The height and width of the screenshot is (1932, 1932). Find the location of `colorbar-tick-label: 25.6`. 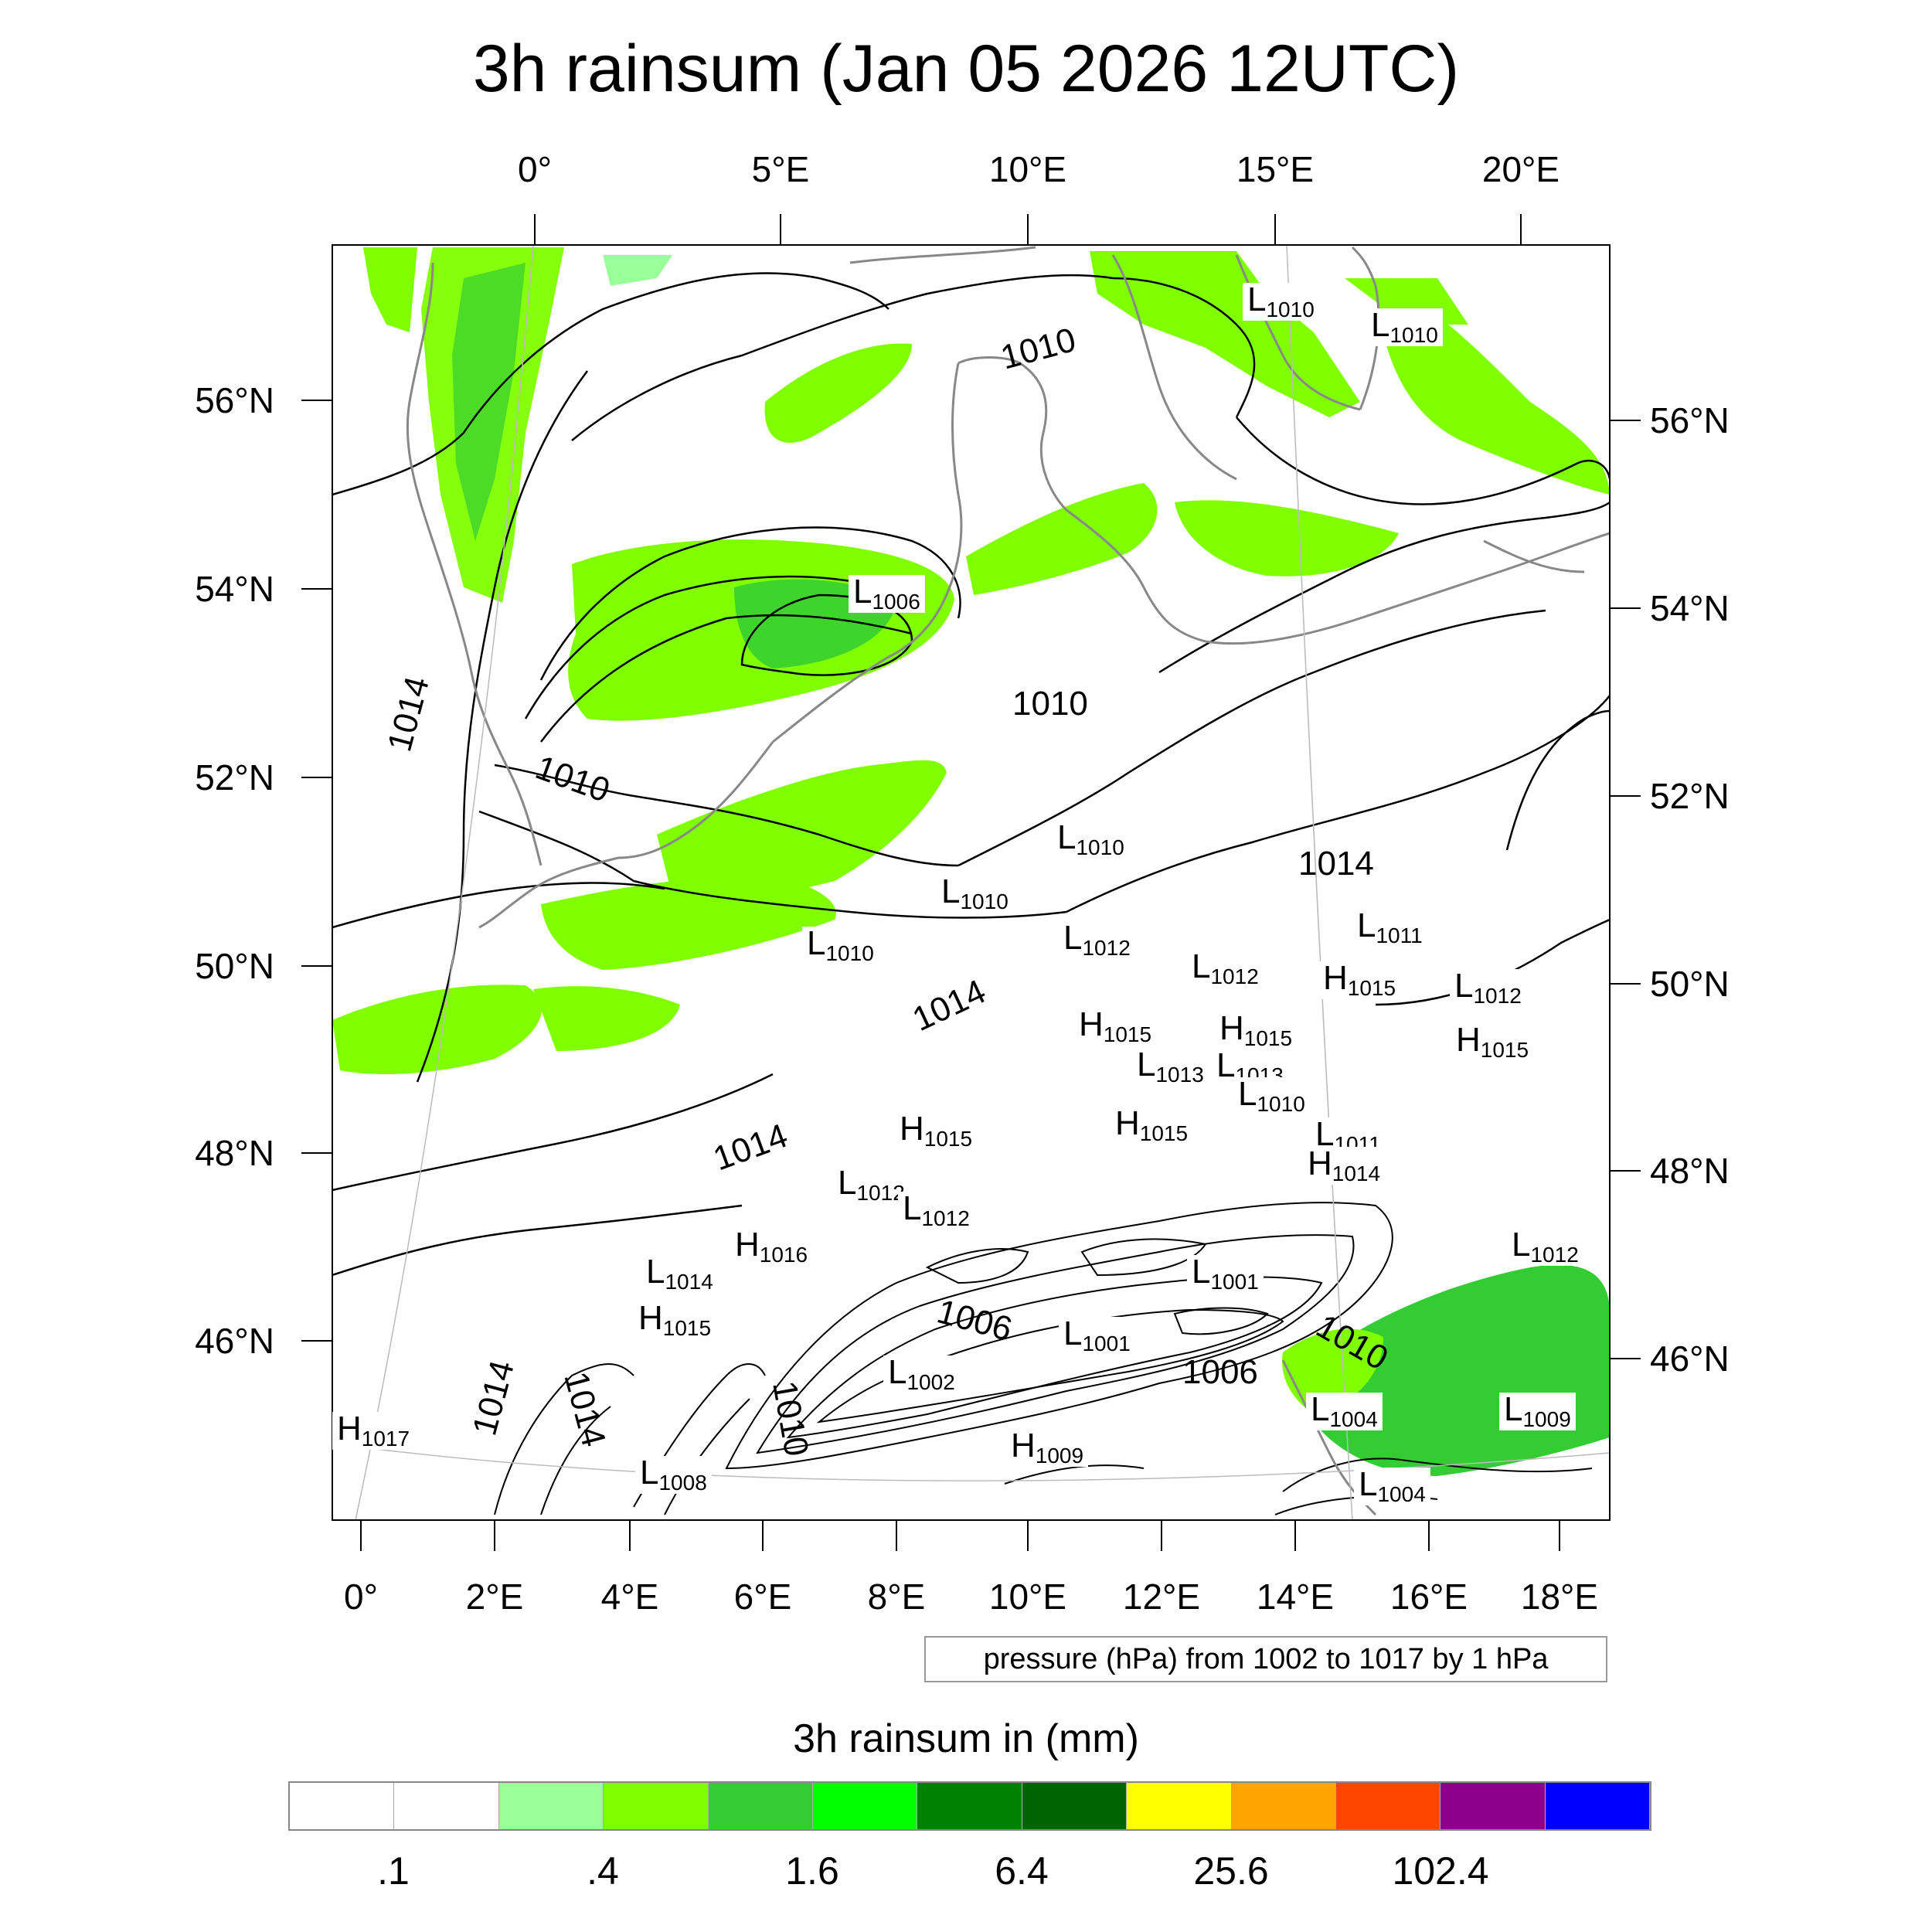

colorbar-tick-label: 25.6 is located at coordinates (1231, 1871).